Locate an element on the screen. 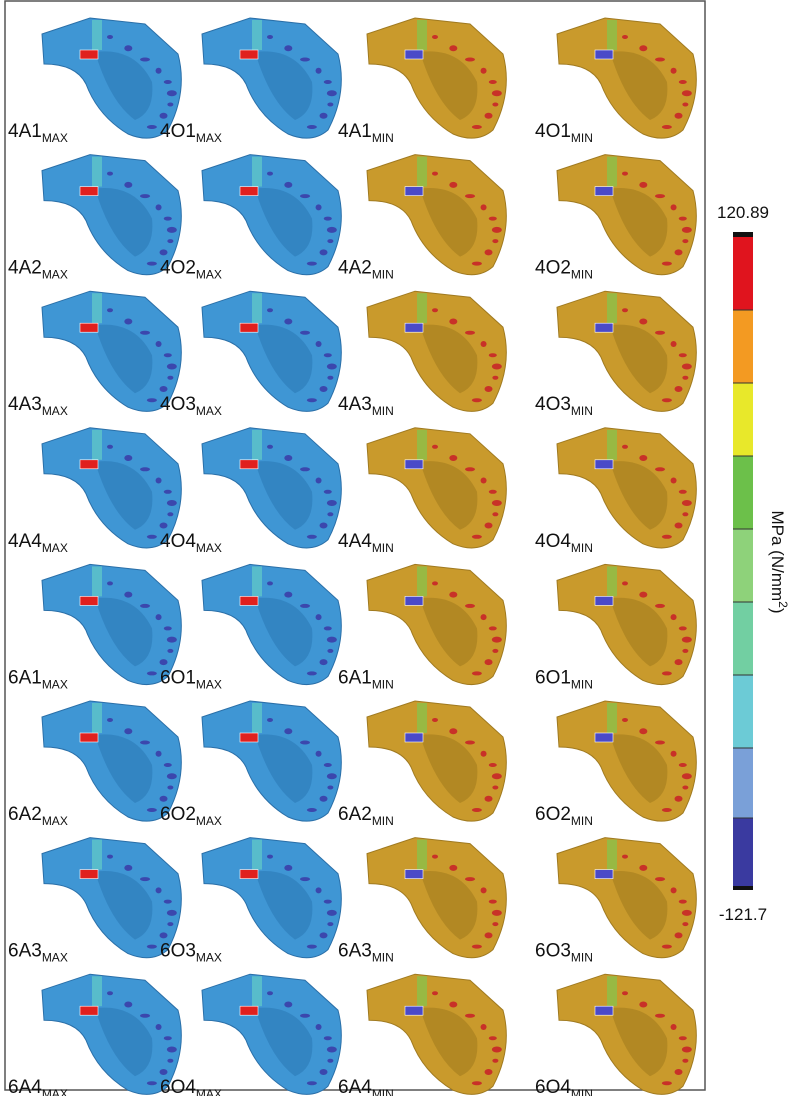 Image resolution: width=789 pixels, height=1101 pixels. panel-name: 4A1 is located at coordinates (355, 131).